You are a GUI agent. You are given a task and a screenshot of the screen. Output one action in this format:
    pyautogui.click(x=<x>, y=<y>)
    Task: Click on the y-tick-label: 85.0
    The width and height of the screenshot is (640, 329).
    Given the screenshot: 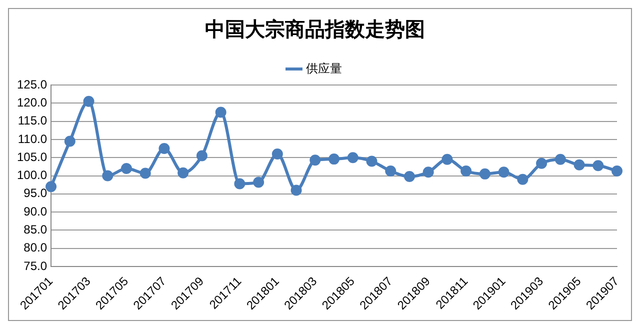 What is the action you would take?
    pyautogui.click(x=36, y=229)
    